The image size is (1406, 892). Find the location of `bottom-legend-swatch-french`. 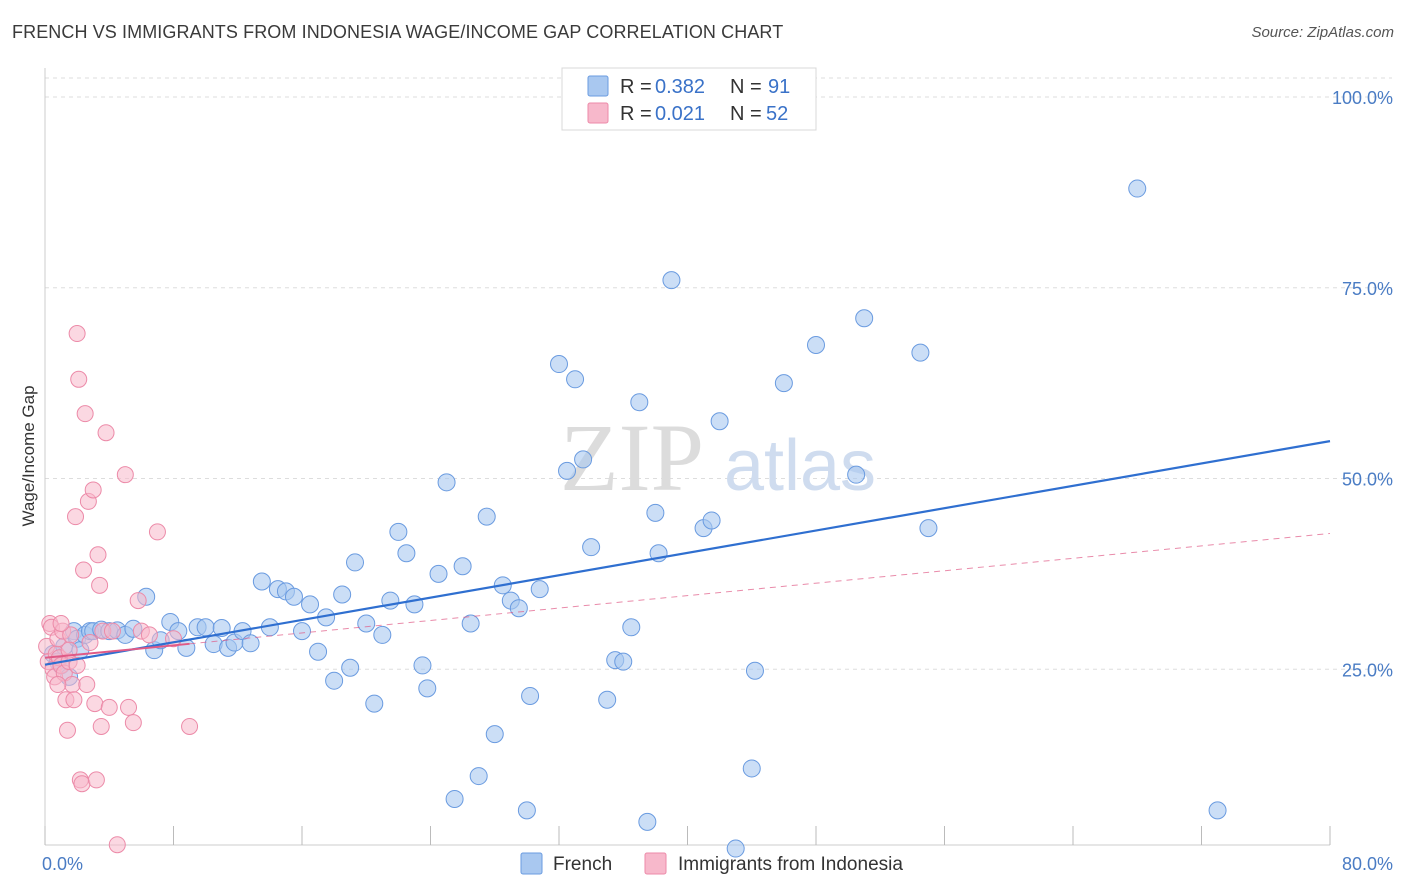

bottom-legend-swatch-french is located at coordinates (531, 863).